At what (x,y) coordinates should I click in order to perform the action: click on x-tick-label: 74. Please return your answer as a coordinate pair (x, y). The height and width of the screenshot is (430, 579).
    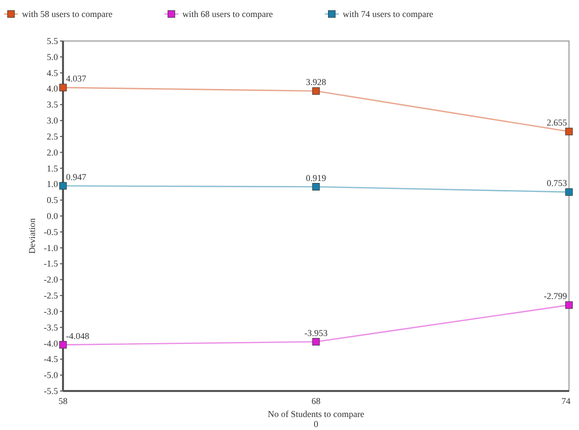
    Looking at the image, I should click on (566, 401).